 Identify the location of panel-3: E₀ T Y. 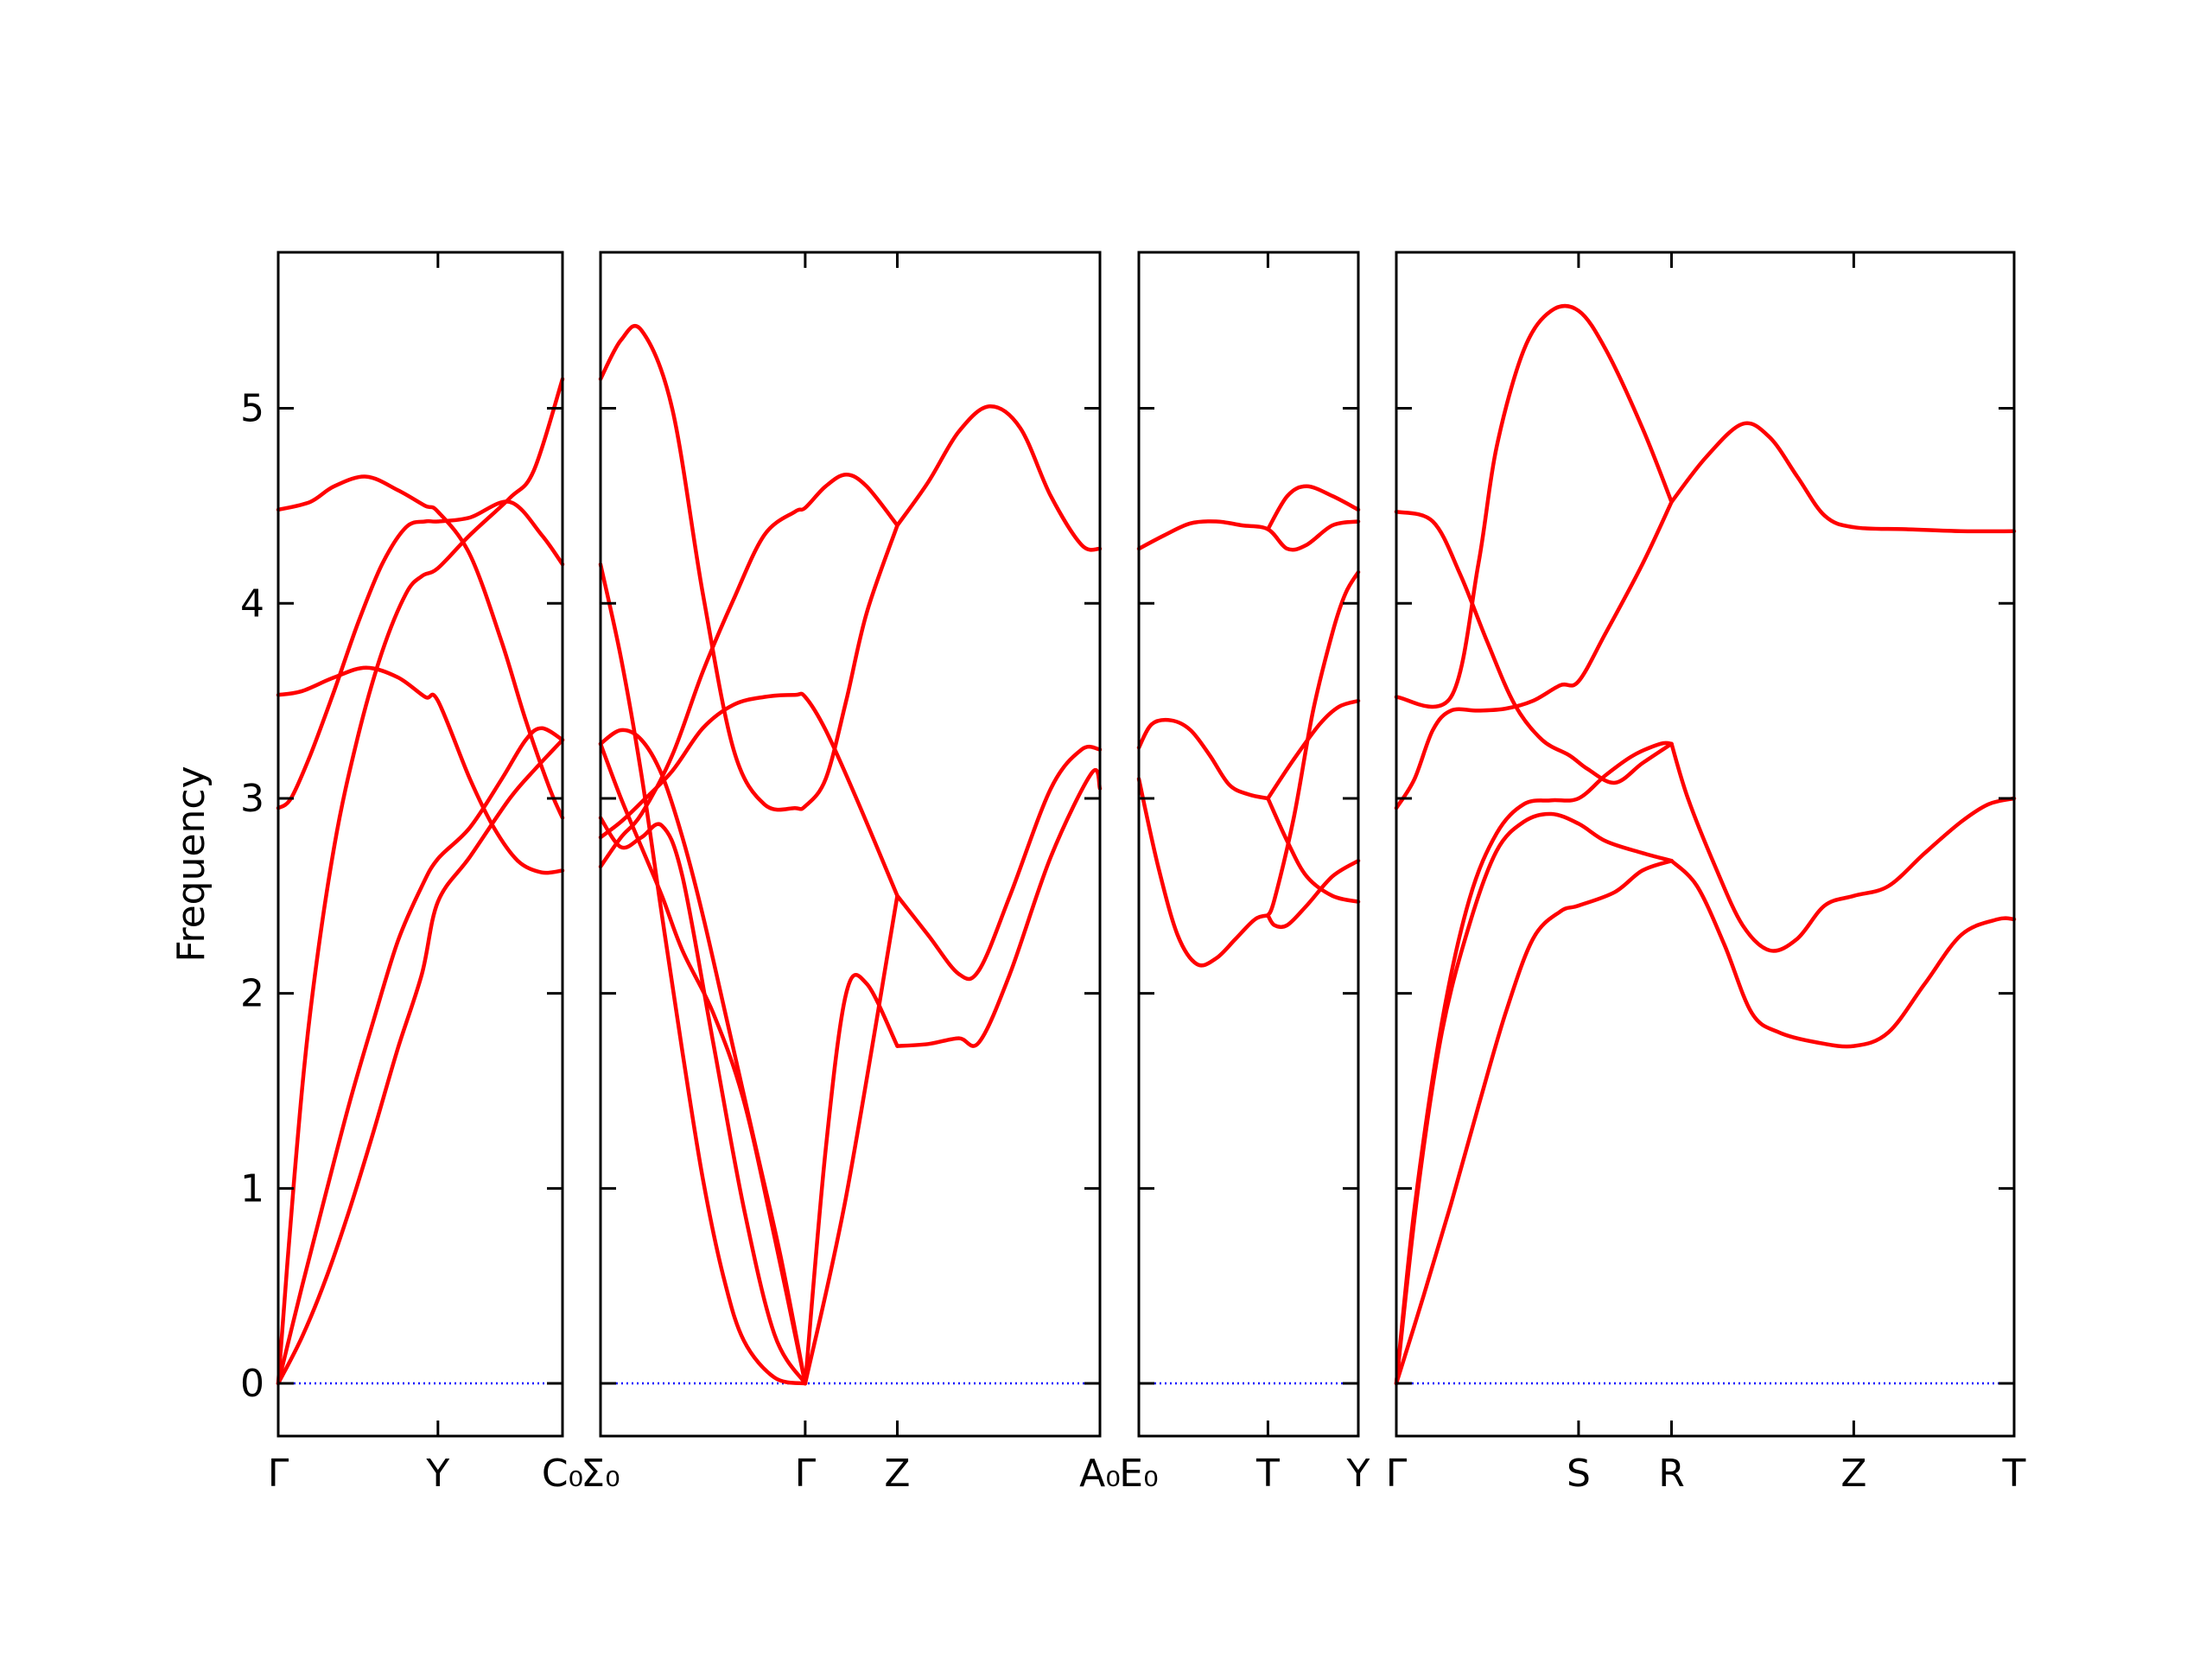
(1244, 873).